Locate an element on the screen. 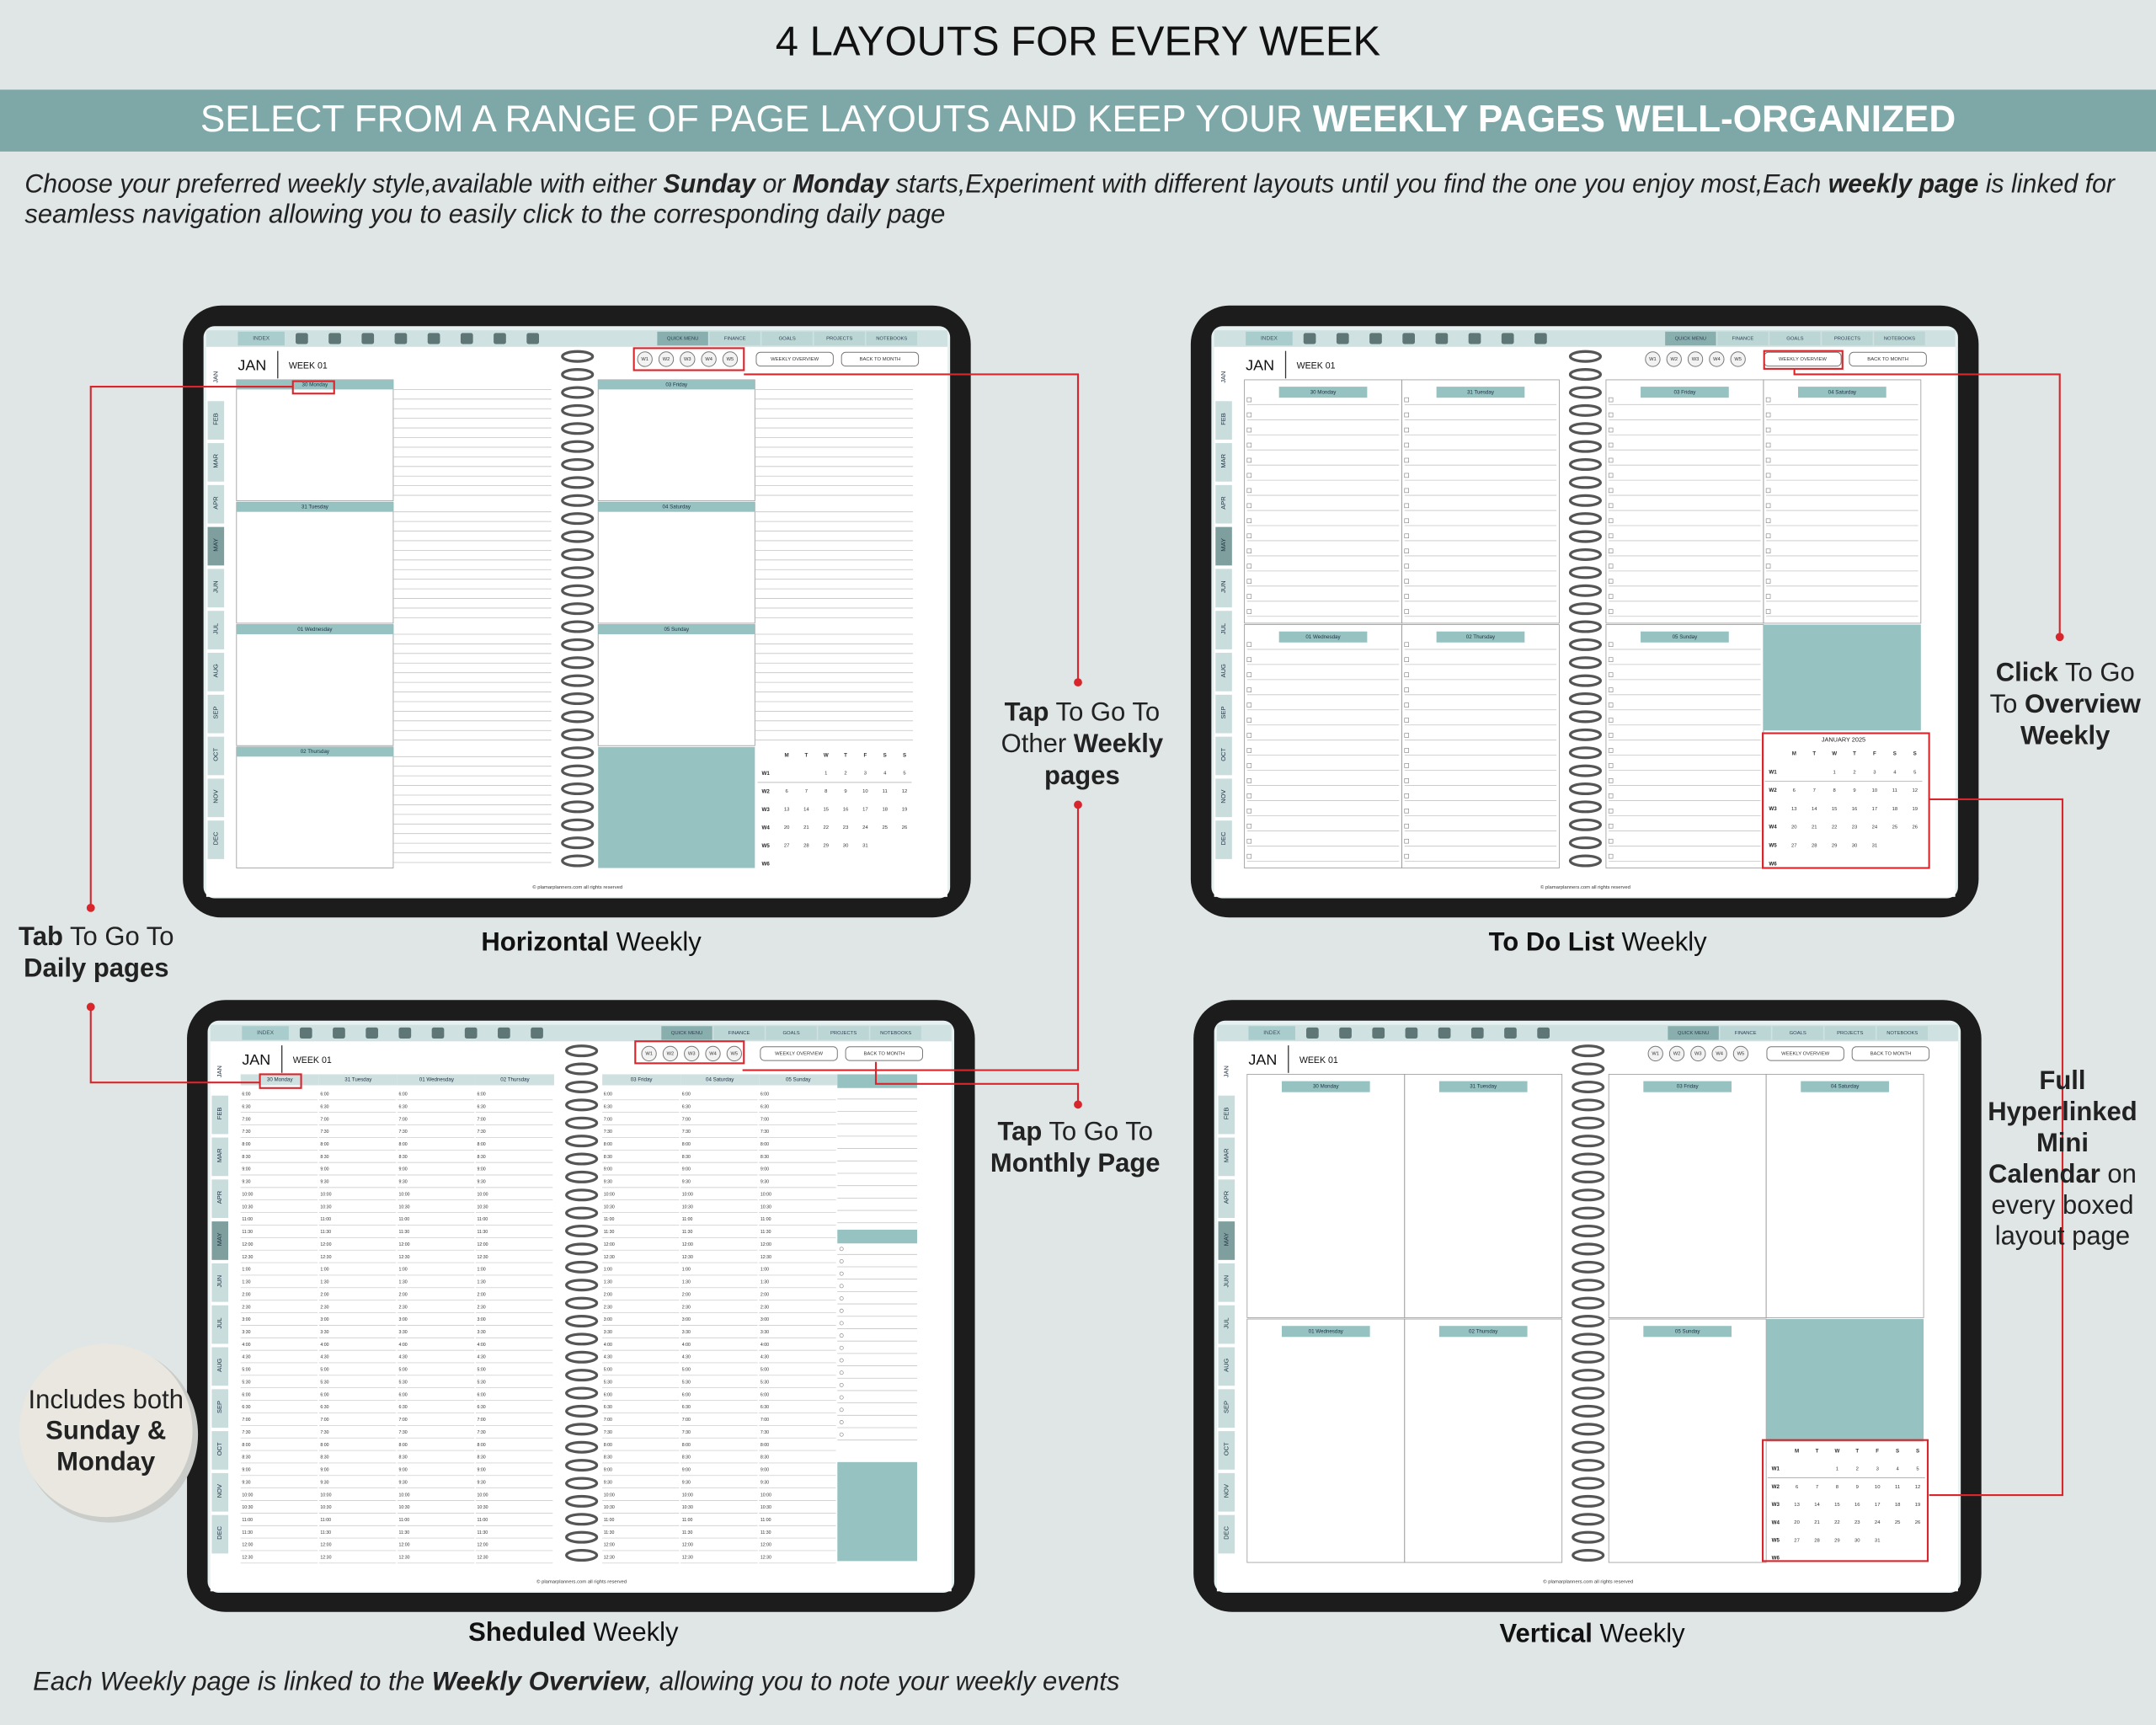 This screenshot has height=1725, width=2156. calendar-day: 2 is located at coordinates (1854, 772).